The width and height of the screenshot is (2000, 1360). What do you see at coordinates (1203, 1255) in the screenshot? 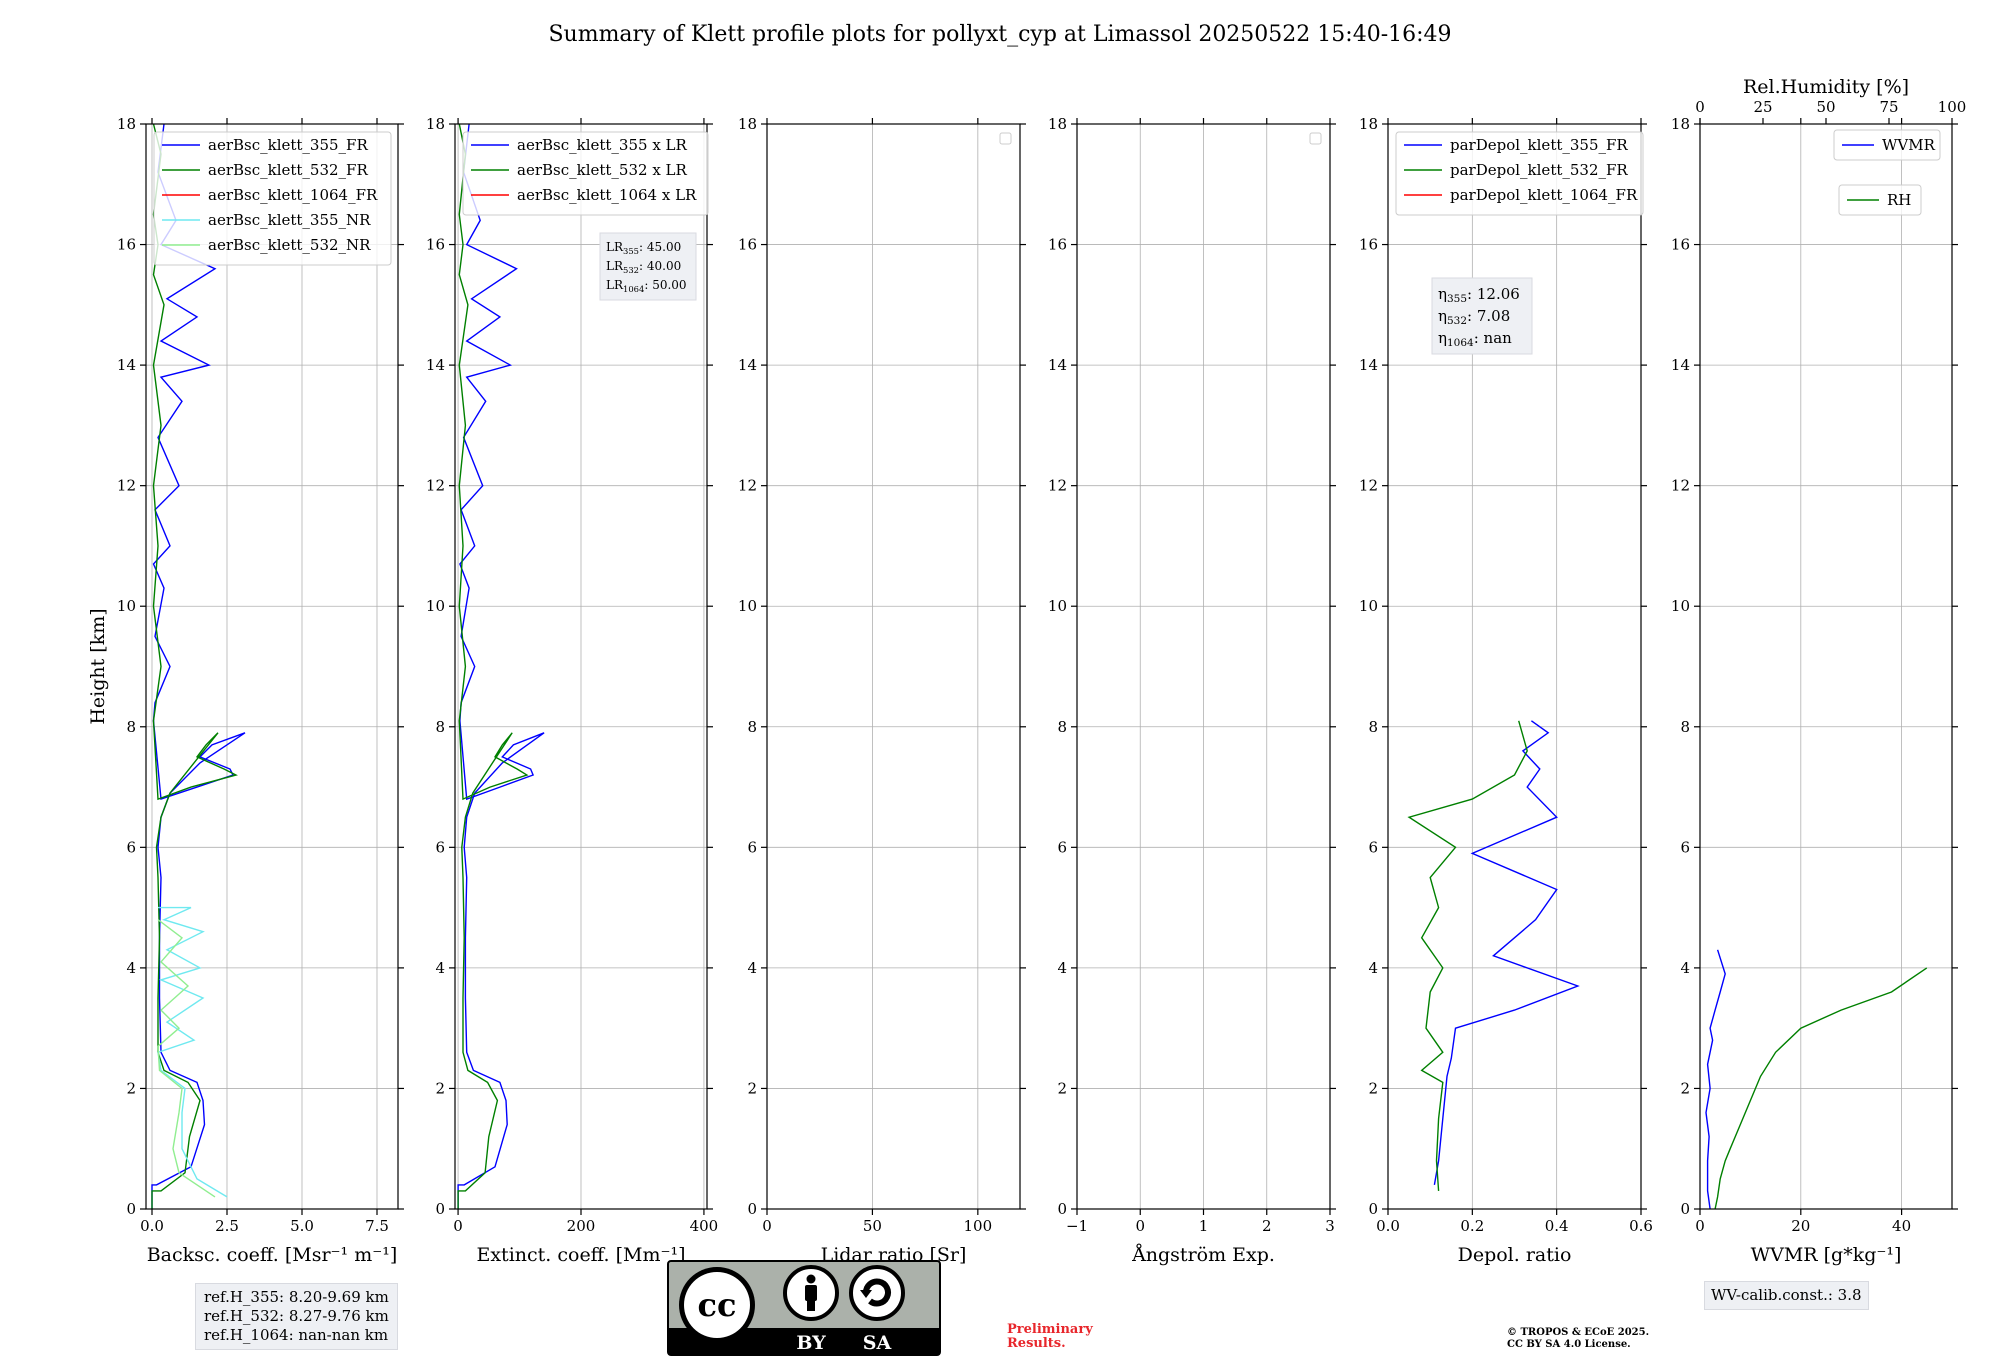
I see `x-axis-label: Ångström Exp.` at bounding box center [1203, 1255].